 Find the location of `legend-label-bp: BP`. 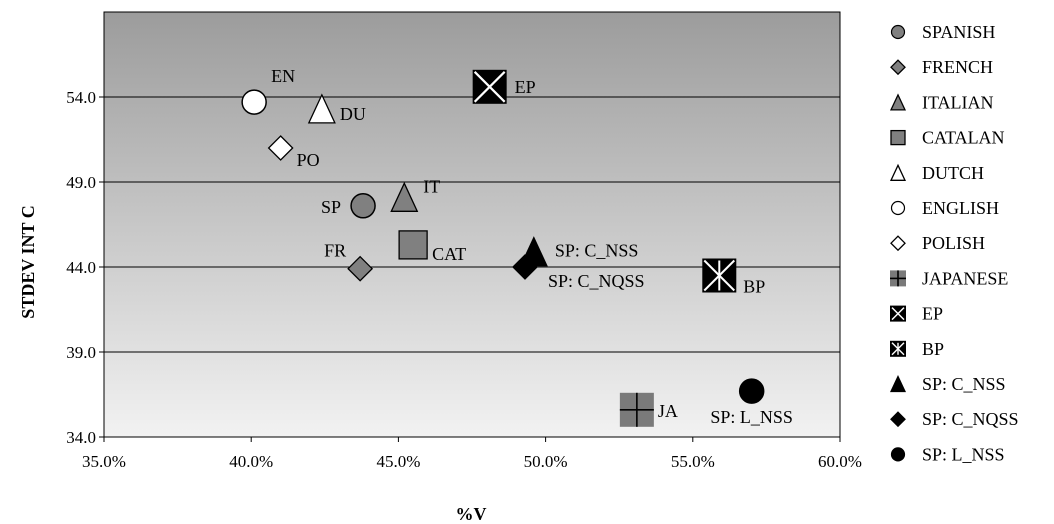

legend-label-bp: BP is located at coordinates (933, 349).